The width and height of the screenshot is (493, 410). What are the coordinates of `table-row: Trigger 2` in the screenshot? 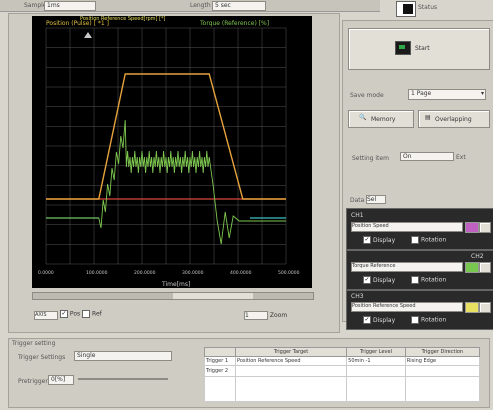 It's located at (342, 371).